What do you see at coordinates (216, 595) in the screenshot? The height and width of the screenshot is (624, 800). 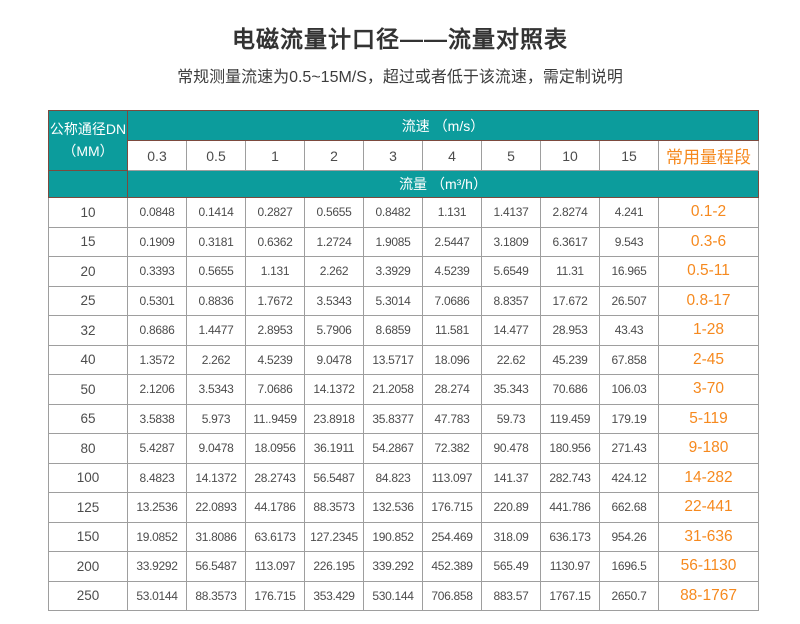 I see `flow-value-cell: 88.3573` at bounding box center [216, 595].